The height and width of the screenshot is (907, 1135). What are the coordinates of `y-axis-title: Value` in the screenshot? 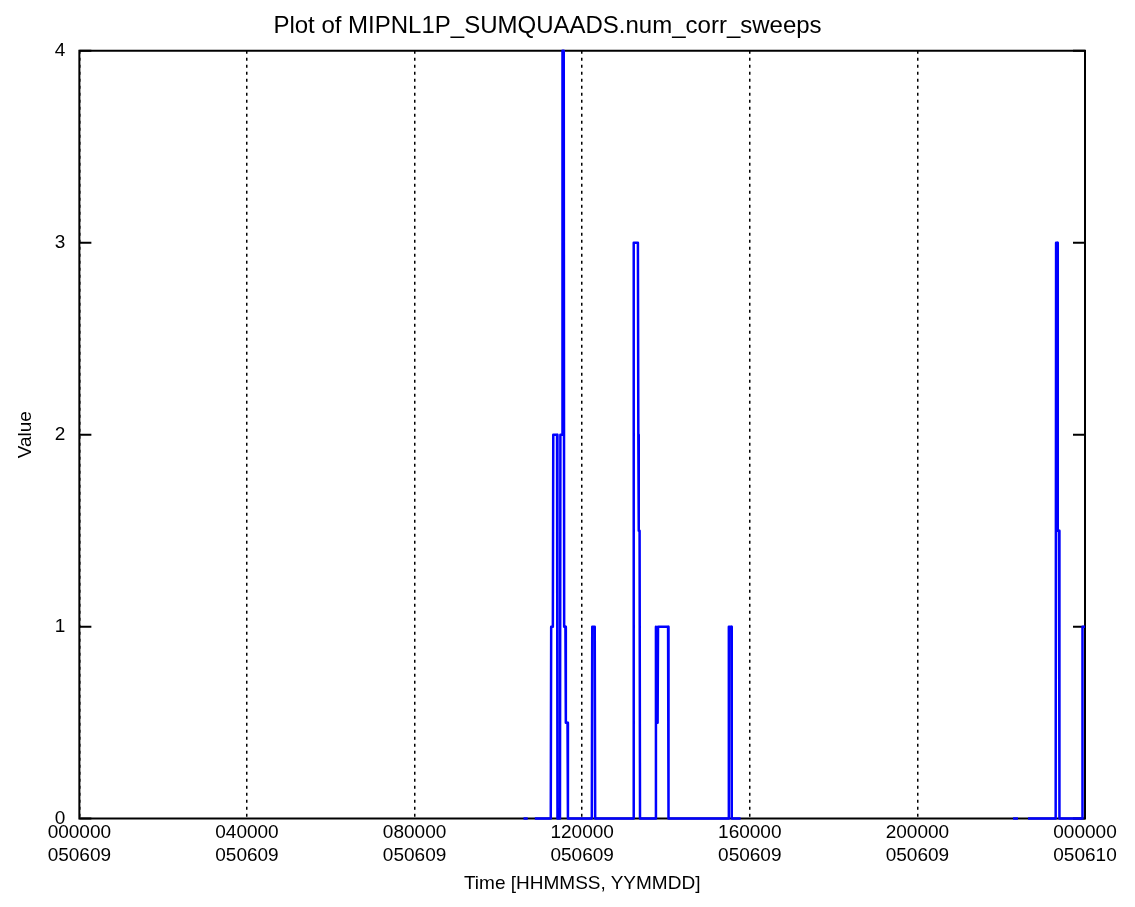 It's located at (24, 435).